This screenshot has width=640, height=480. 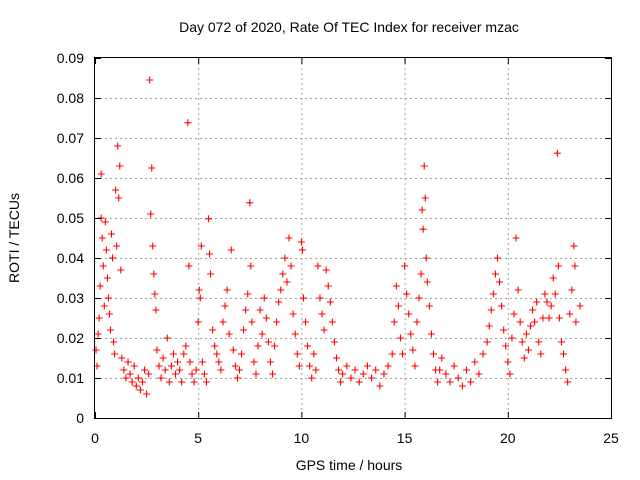 What do you see at coordinates (508, 438) in the screenshot?
I see `x-tick-label: 20` at bounding box center [508, 438].